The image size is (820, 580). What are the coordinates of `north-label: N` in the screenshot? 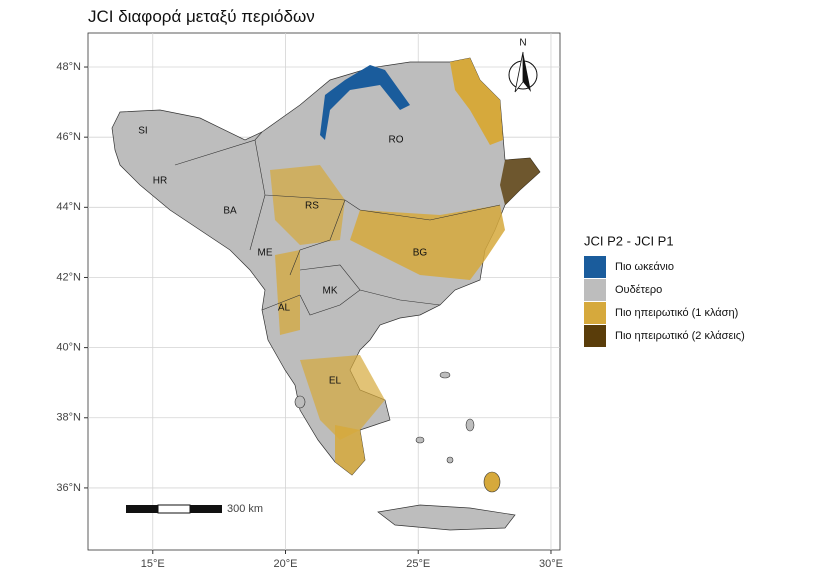 It's located at (522, 43).